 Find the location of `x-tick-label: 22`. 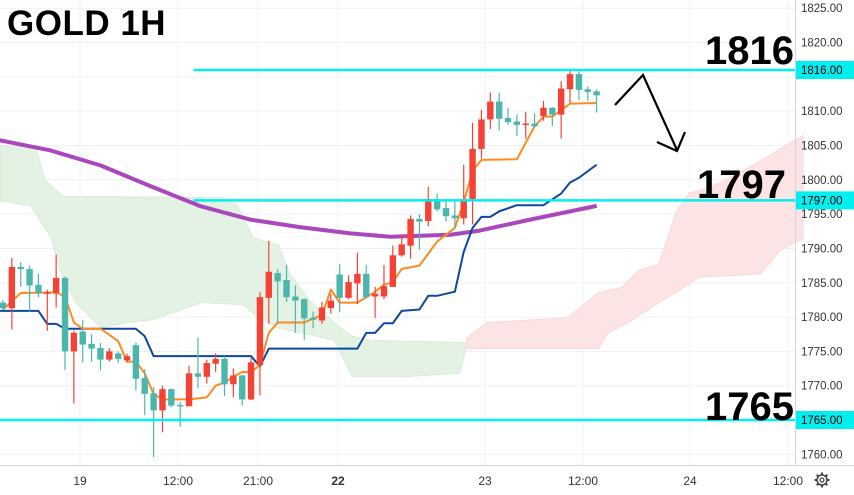

x-tick-label: 22 is located at coordinates (338, 481).